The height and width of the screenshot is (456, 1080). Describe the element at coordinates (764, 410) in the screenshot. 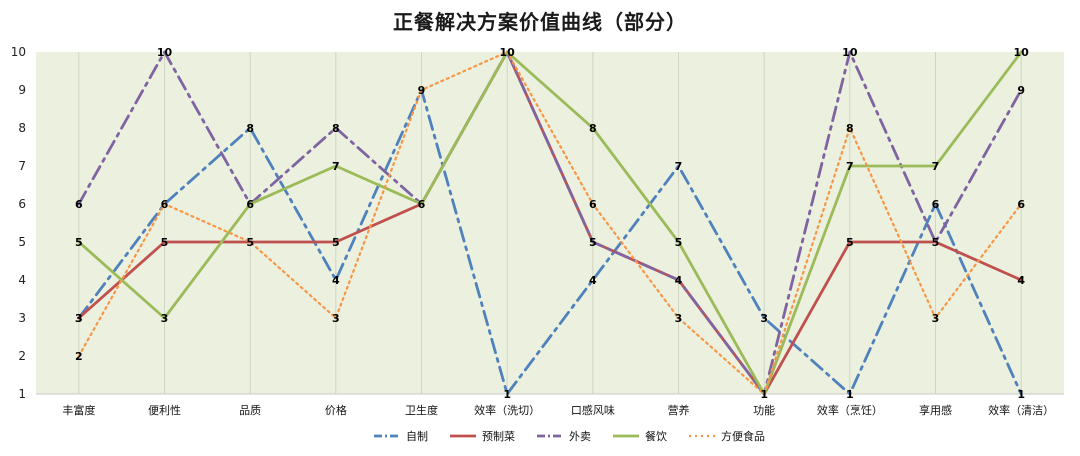

I see `x-tick-label: 功能` at that location.